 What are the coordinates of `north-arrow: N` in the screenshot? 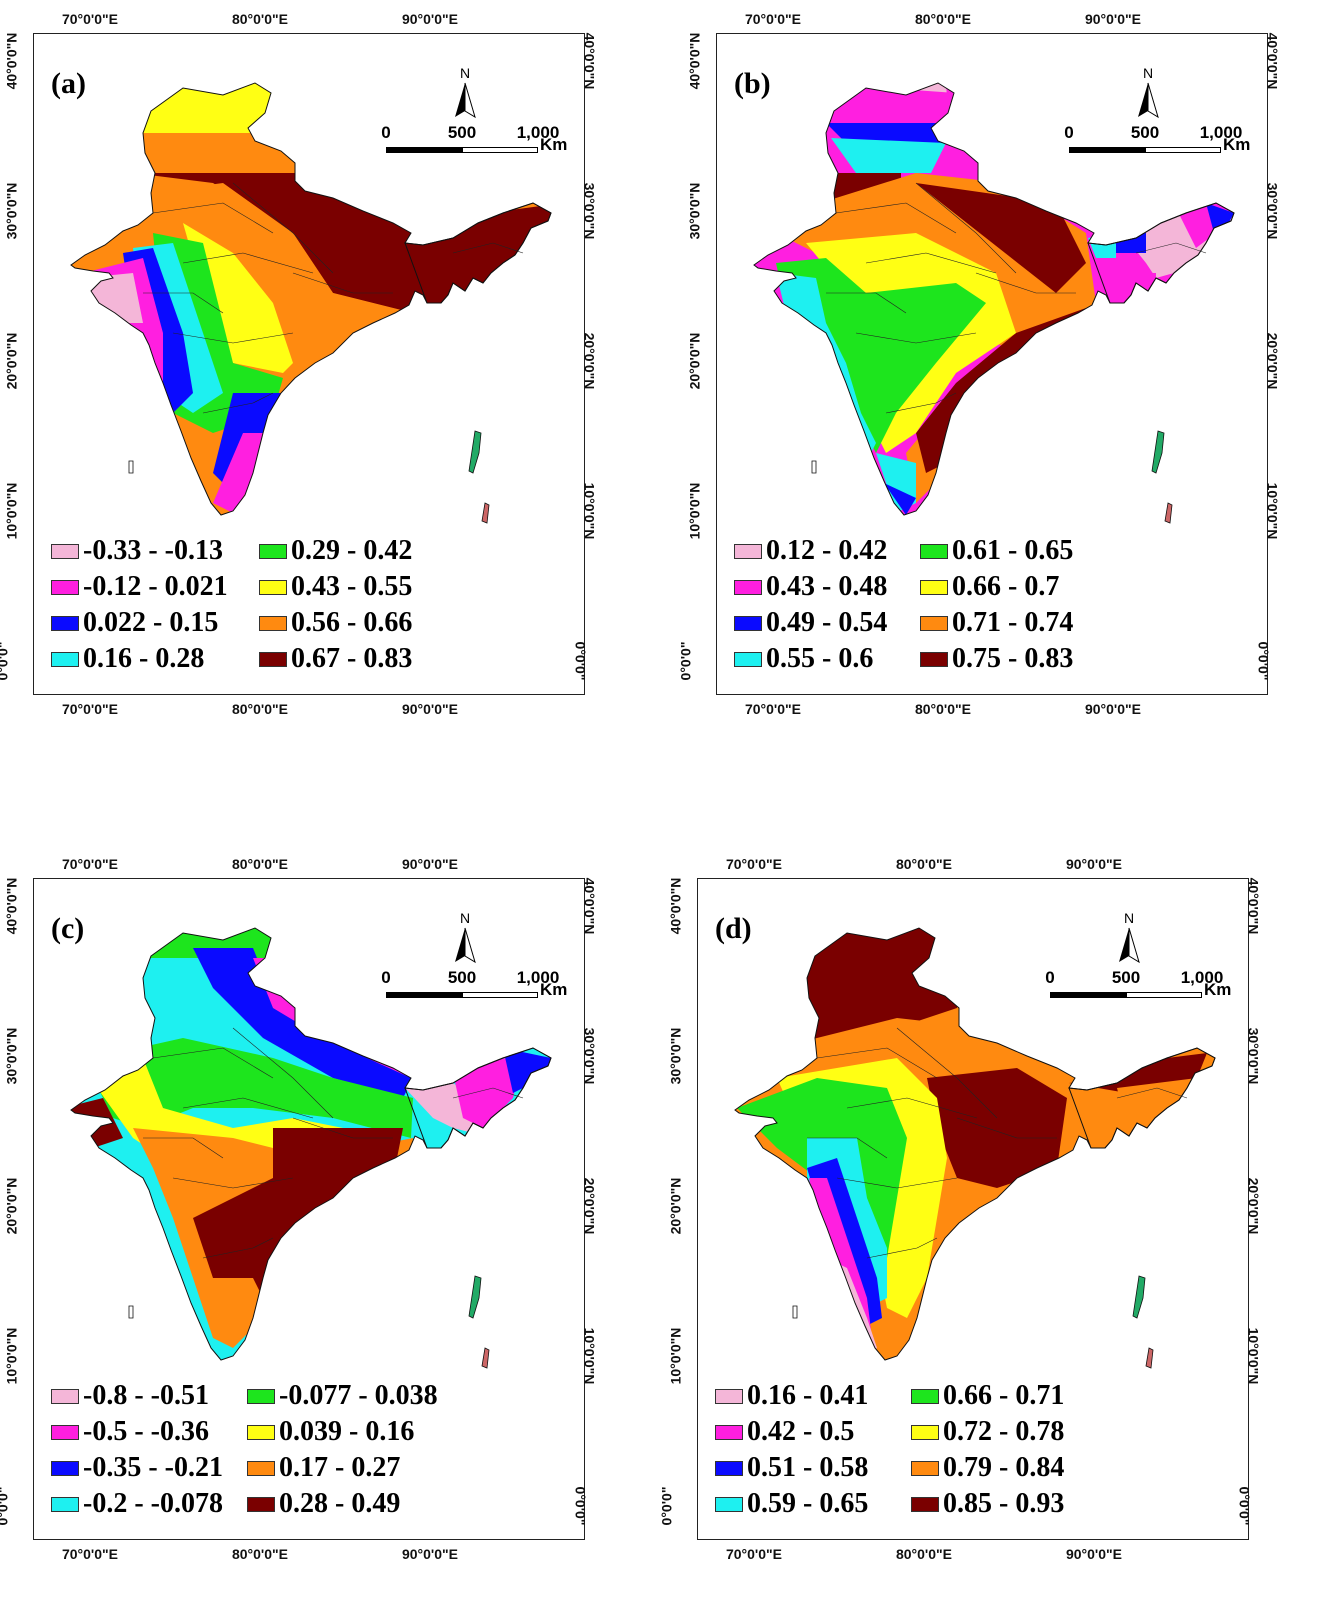 It's located at (1148, 95).